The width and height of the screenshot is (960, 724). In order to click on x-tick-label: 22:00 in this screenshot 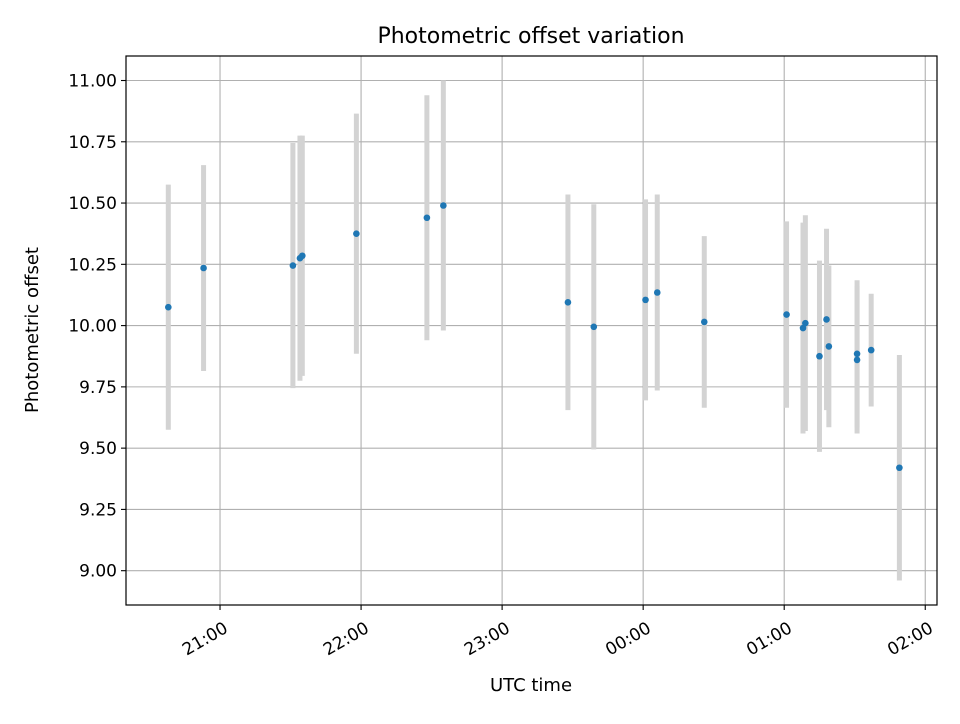, I will do `click(346, 639)`.